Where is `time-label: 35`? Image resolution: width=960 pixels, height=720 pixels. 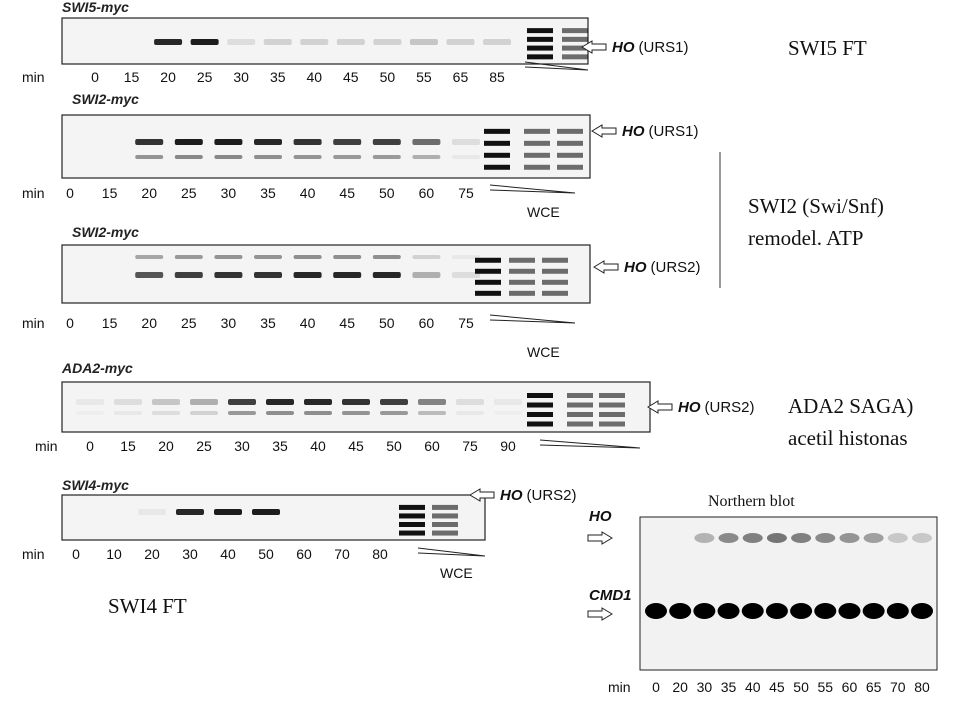
time-label: 35 is located at coordinates (729, 687).